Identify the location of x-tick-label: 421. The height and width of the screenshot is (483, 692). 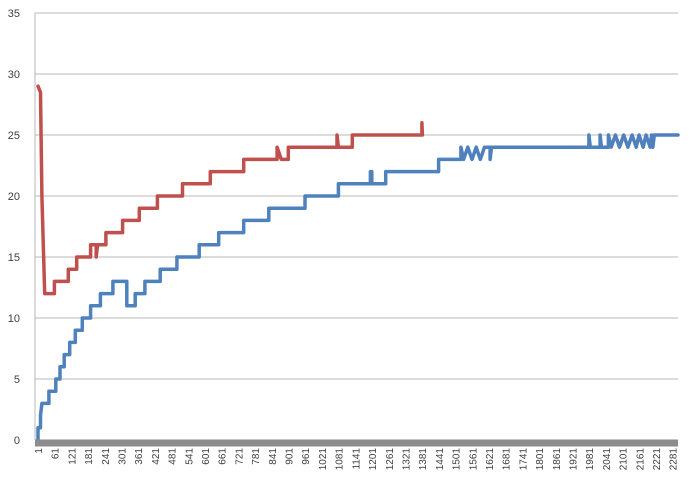
(156, 456).